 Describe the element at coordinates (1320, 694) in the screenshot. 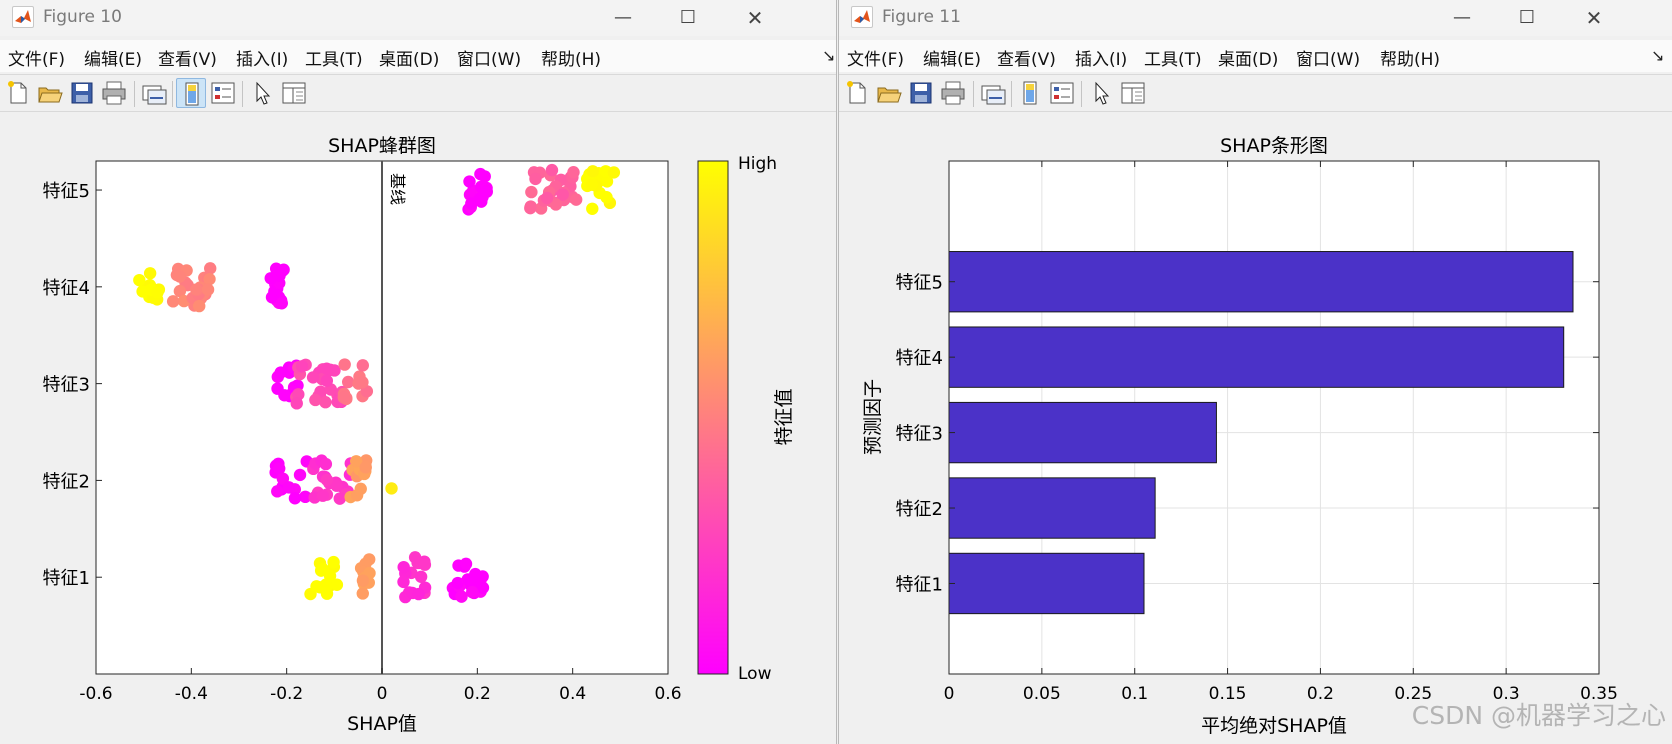

I see `x-tick-label: 0.2` at that location.